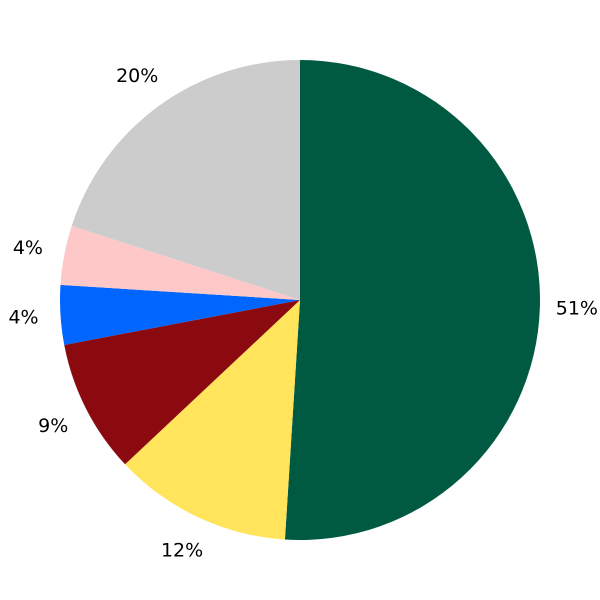 The height and width of the screenshot is (600, 600). What do you see at coordinates (53, 426) in the screenshot?
I see `slice-label: 9%` at bounding box center [53, 426].